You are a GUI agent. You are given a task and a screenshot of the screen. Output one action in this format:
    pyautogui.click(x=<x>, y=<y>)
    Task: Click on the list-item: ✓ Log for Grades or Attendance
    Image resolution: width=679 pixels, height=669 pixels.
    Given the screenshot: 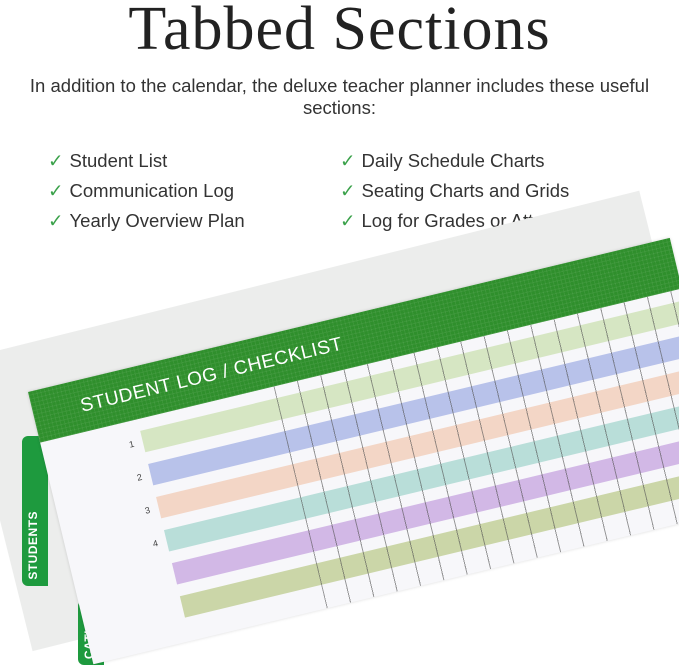 What is the action you would take?
    pyautogui.click(x=472, y=221)
    